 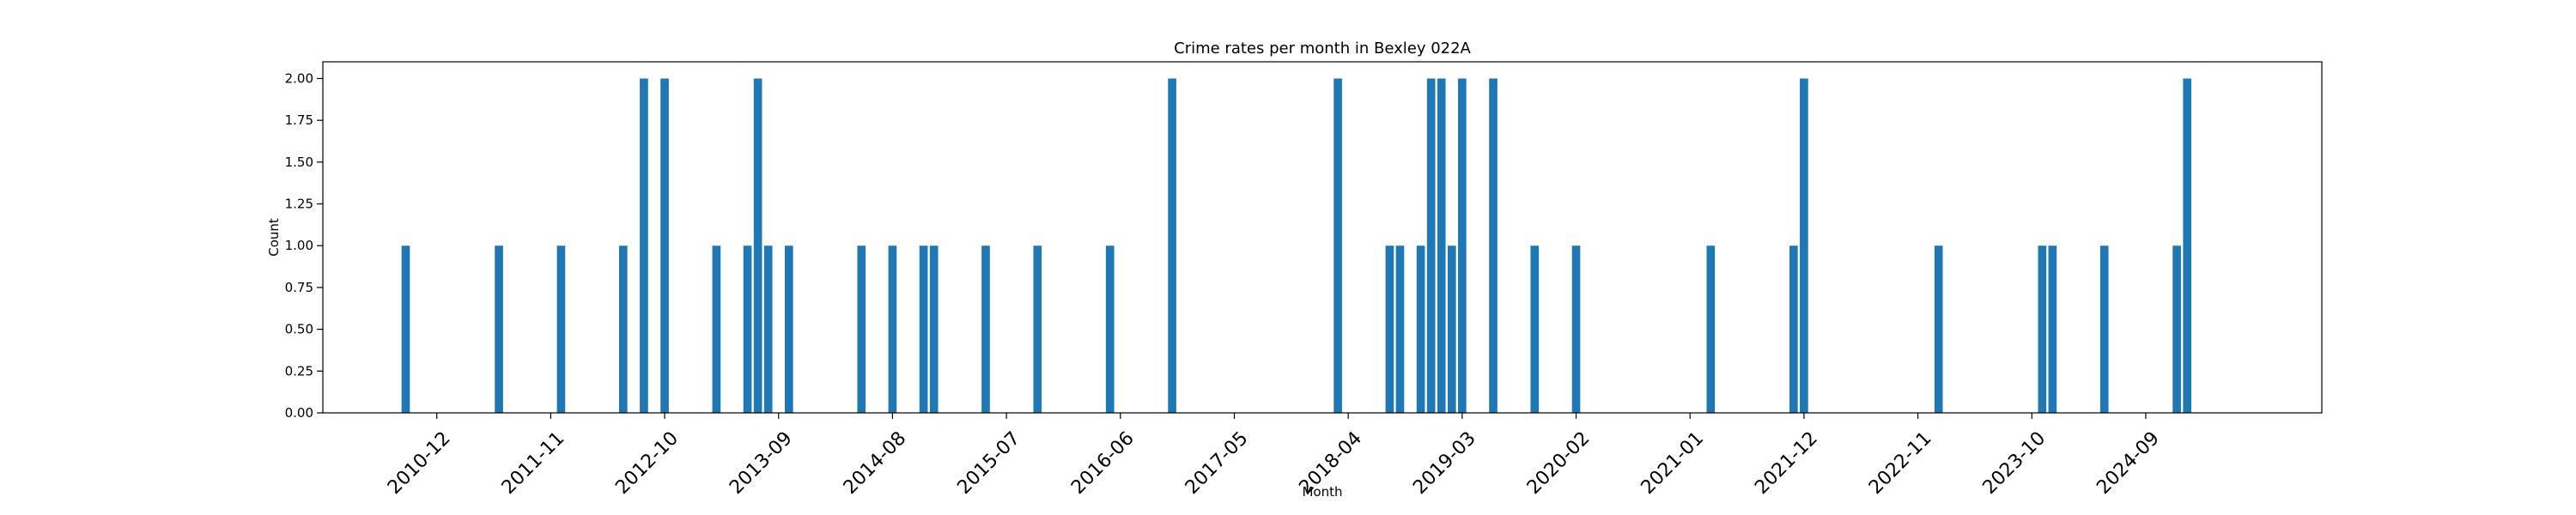 I want to click on x-tick-label: 2010-12, so click(x=420, y=463).